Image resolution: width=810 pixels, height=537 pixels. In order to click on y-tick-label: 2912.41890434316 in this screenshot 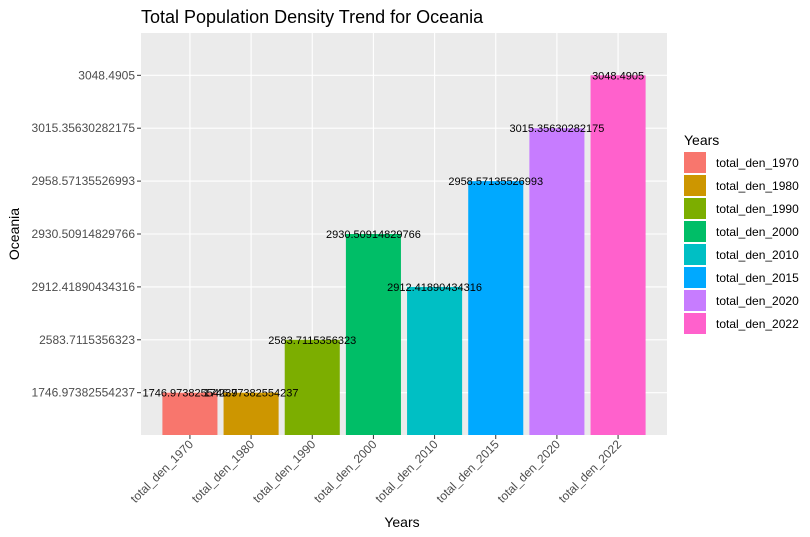, I will do `click(84, 287)`.